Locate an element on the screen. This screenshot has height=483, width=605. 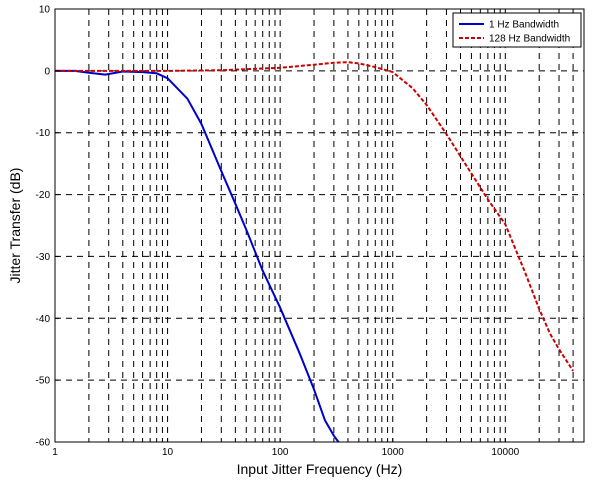
x-tick-label: 1000 is located at coordinates (393, 452).